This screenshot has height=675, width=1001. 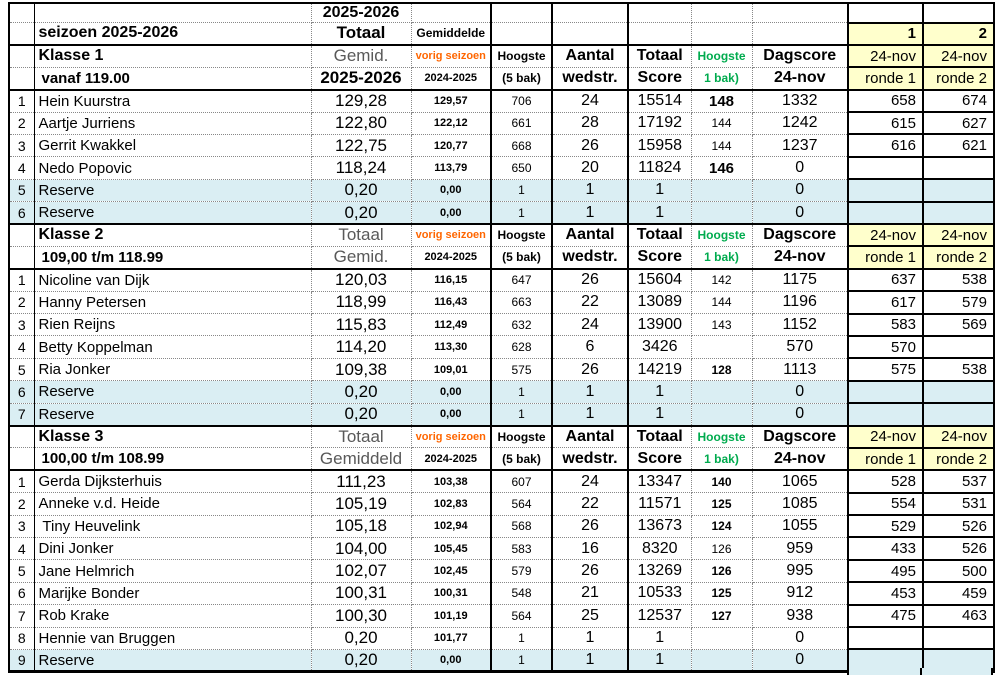 What do you see at coordinates (885, 436) in the screenshot?
I see `ronde1-date-header: 24-nov` at bounding box center [885, 436].